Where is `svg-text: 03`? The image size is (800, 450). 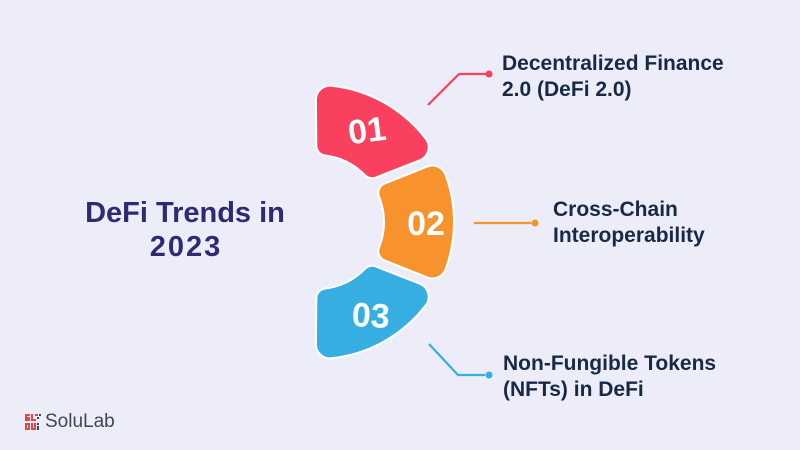 svg-text: 03 is located at coordinates (371, 316).